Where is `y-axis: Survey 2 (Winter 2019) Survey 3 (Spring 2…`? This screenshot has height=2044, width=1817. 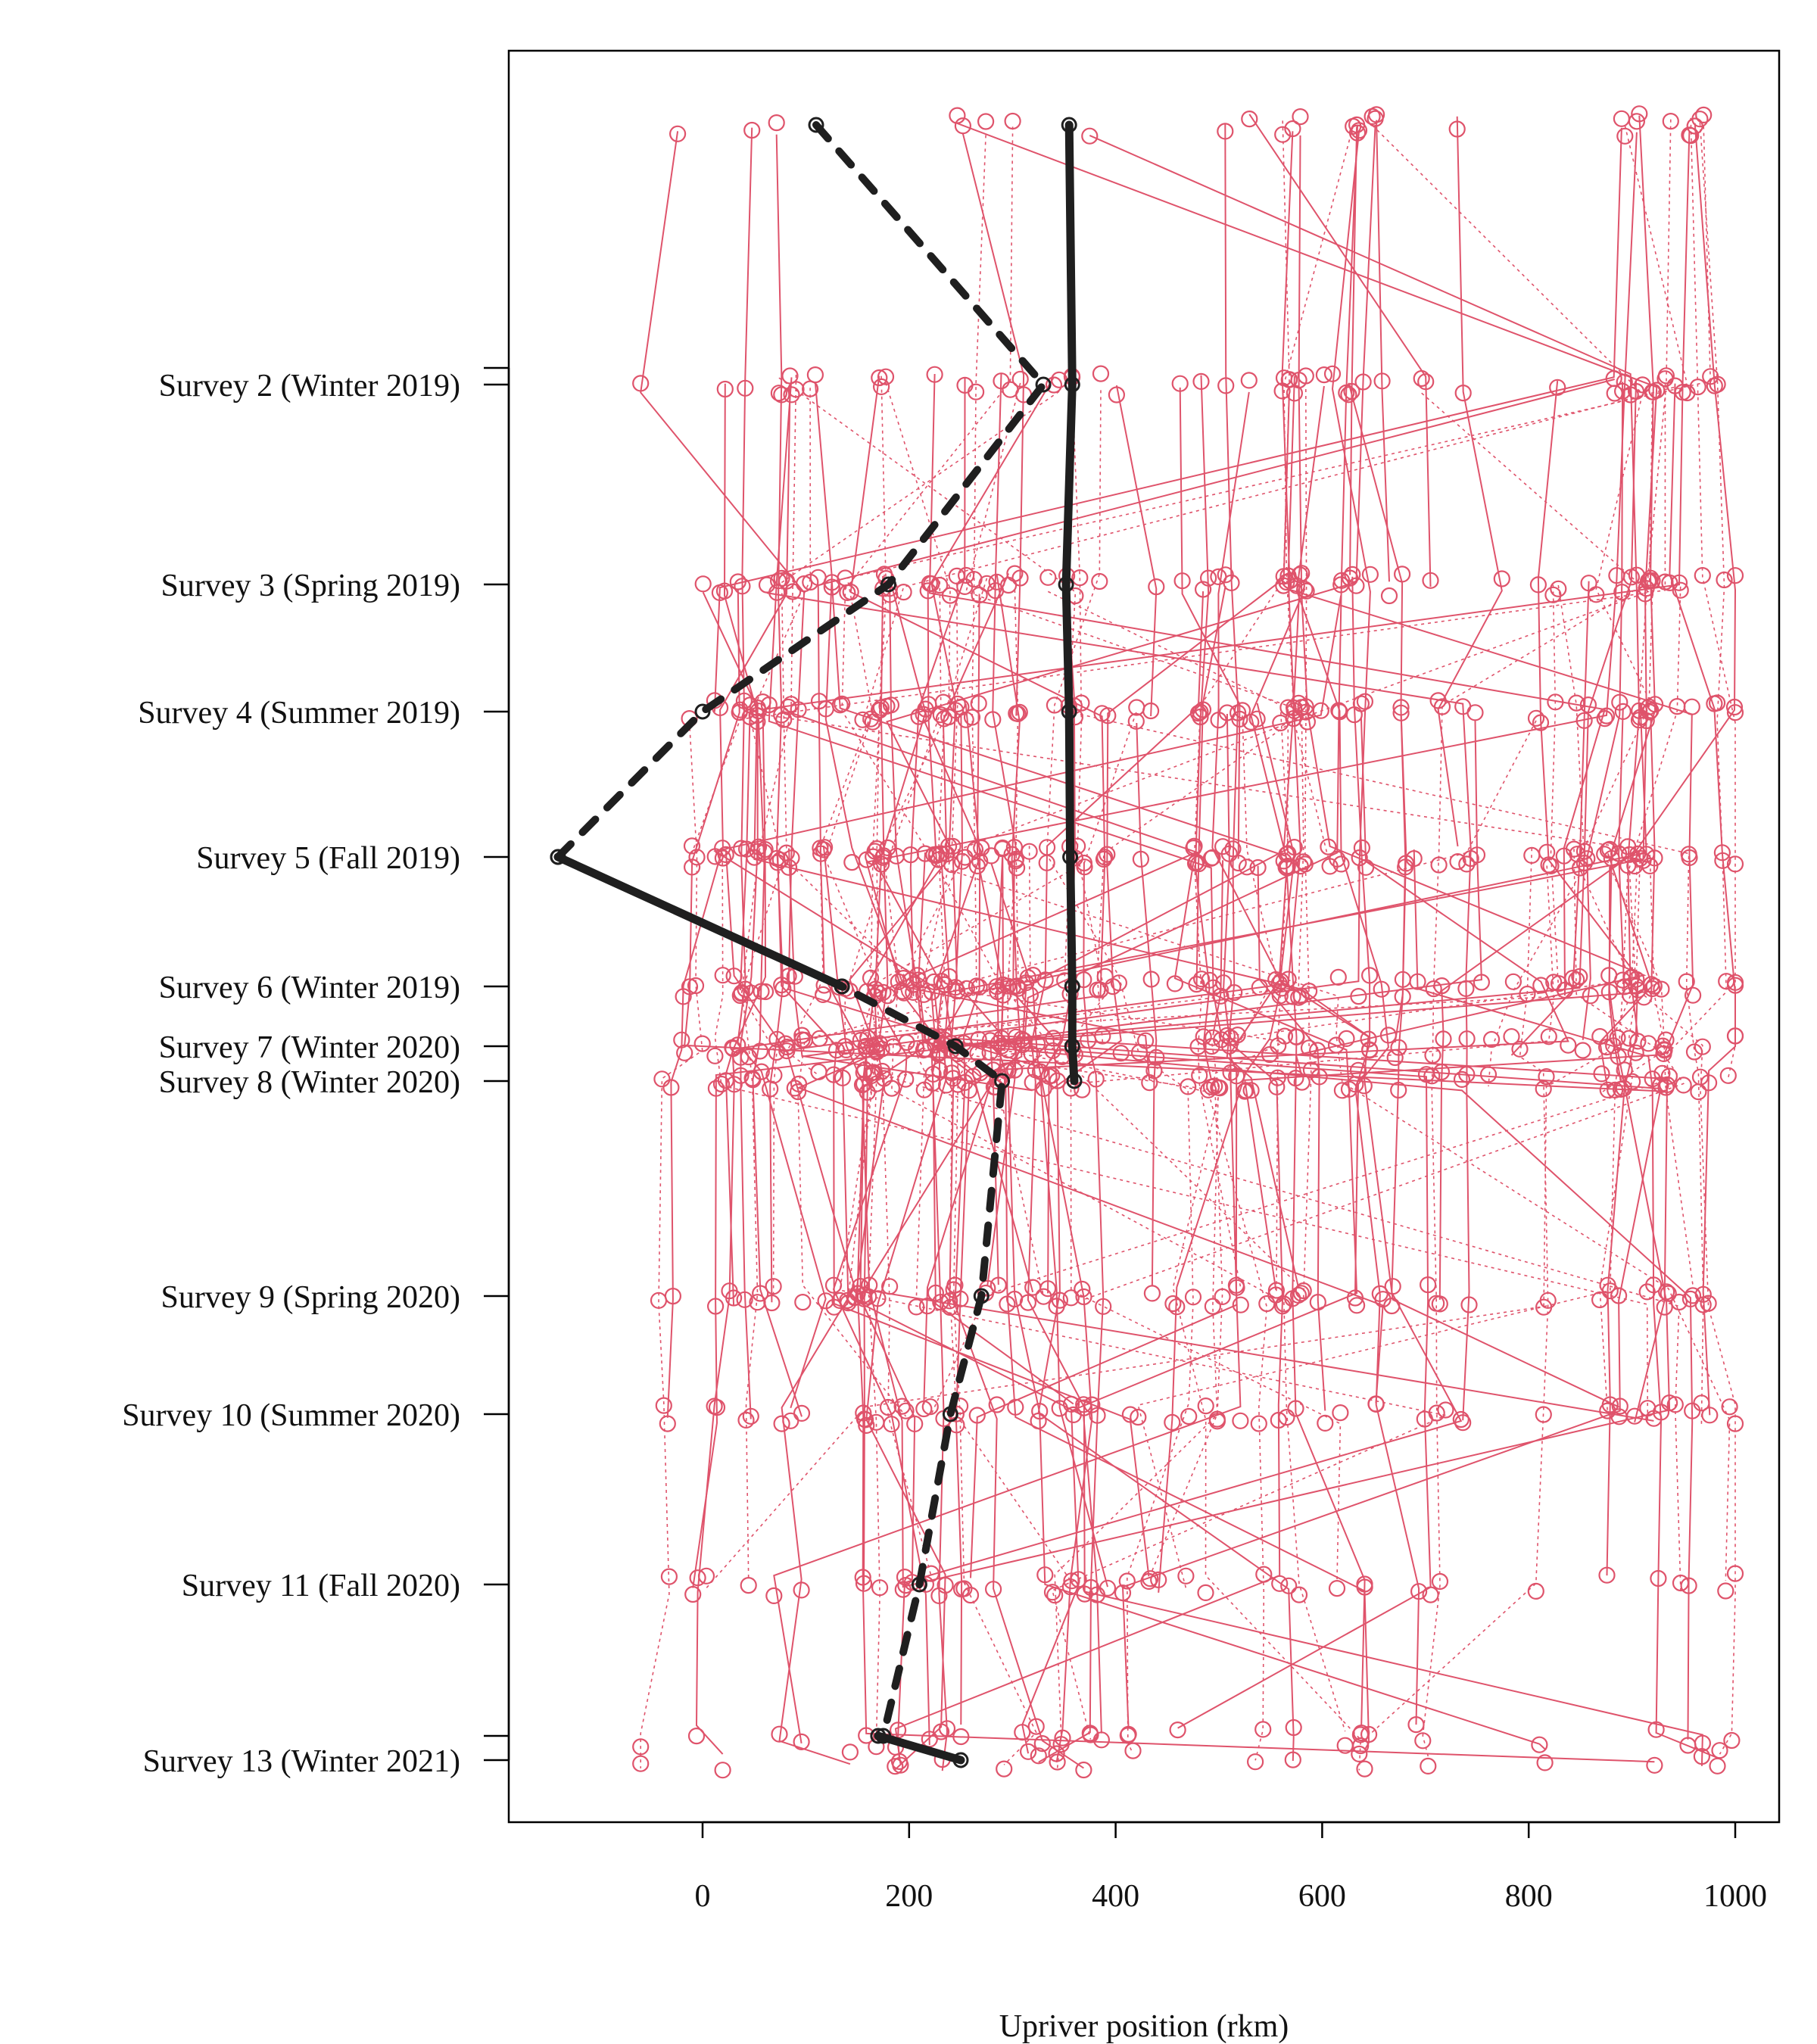 y-axis: Survey 2 (Winter 2019) Survey 3 (Spring 2… is located at coordinates (316, 1072).